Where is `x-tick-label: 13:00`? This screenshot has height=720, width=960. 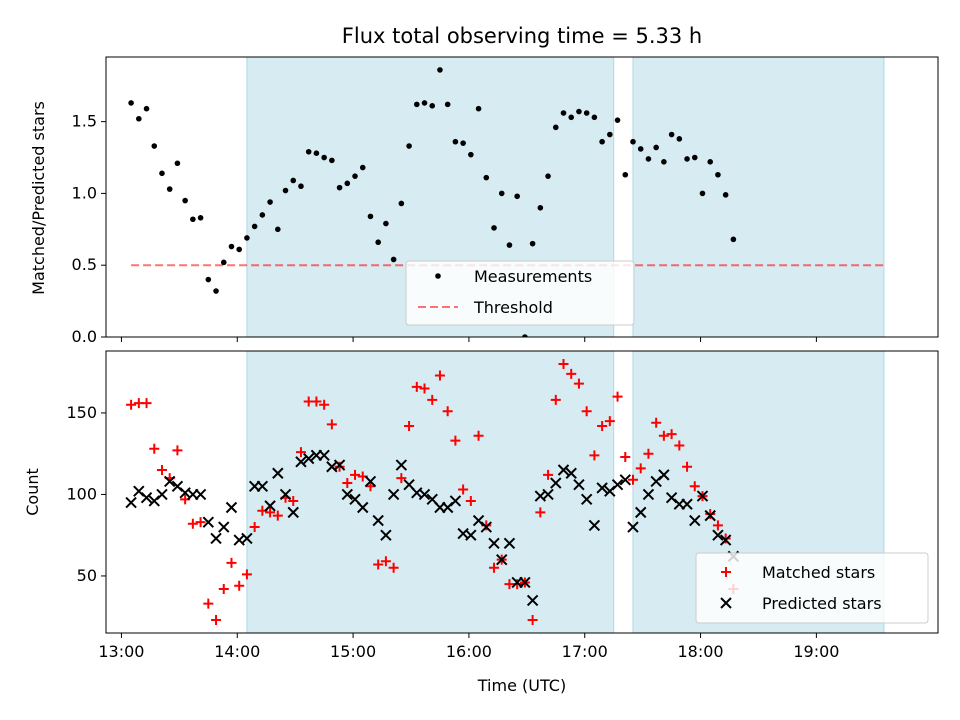
x-tick-label: 13:00 is located at coordinates (121, 651).